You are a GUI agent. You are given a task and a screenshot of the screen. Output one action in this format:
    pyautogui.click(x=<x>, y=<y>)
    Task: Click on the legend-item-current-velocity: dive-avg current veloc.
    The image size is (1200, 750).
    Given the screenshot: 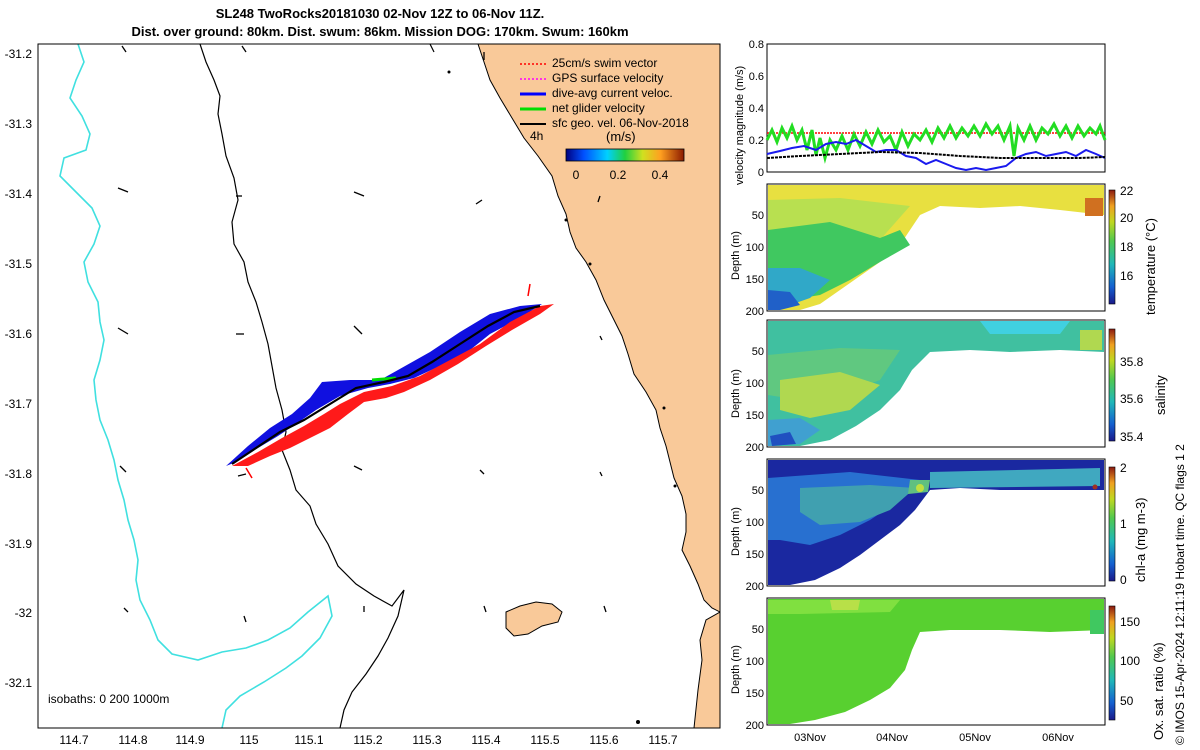 What is the action you would take?
    pyautogui.click(x=596, y=93)
    